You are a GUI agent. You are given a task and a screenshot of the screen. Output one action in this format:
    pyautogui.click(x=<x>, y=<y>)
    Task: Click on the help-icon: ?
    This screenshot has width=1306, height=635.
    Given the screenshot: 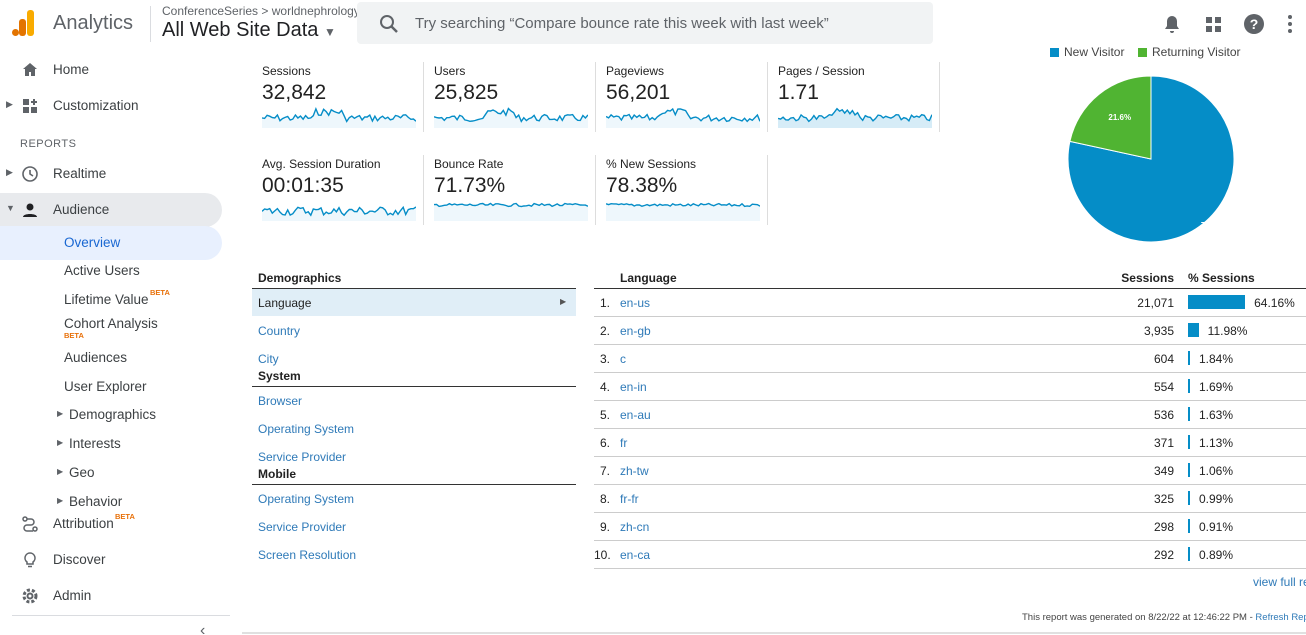 What is the action you would take?
    pyautogui.click(x=1254, y=24)
    